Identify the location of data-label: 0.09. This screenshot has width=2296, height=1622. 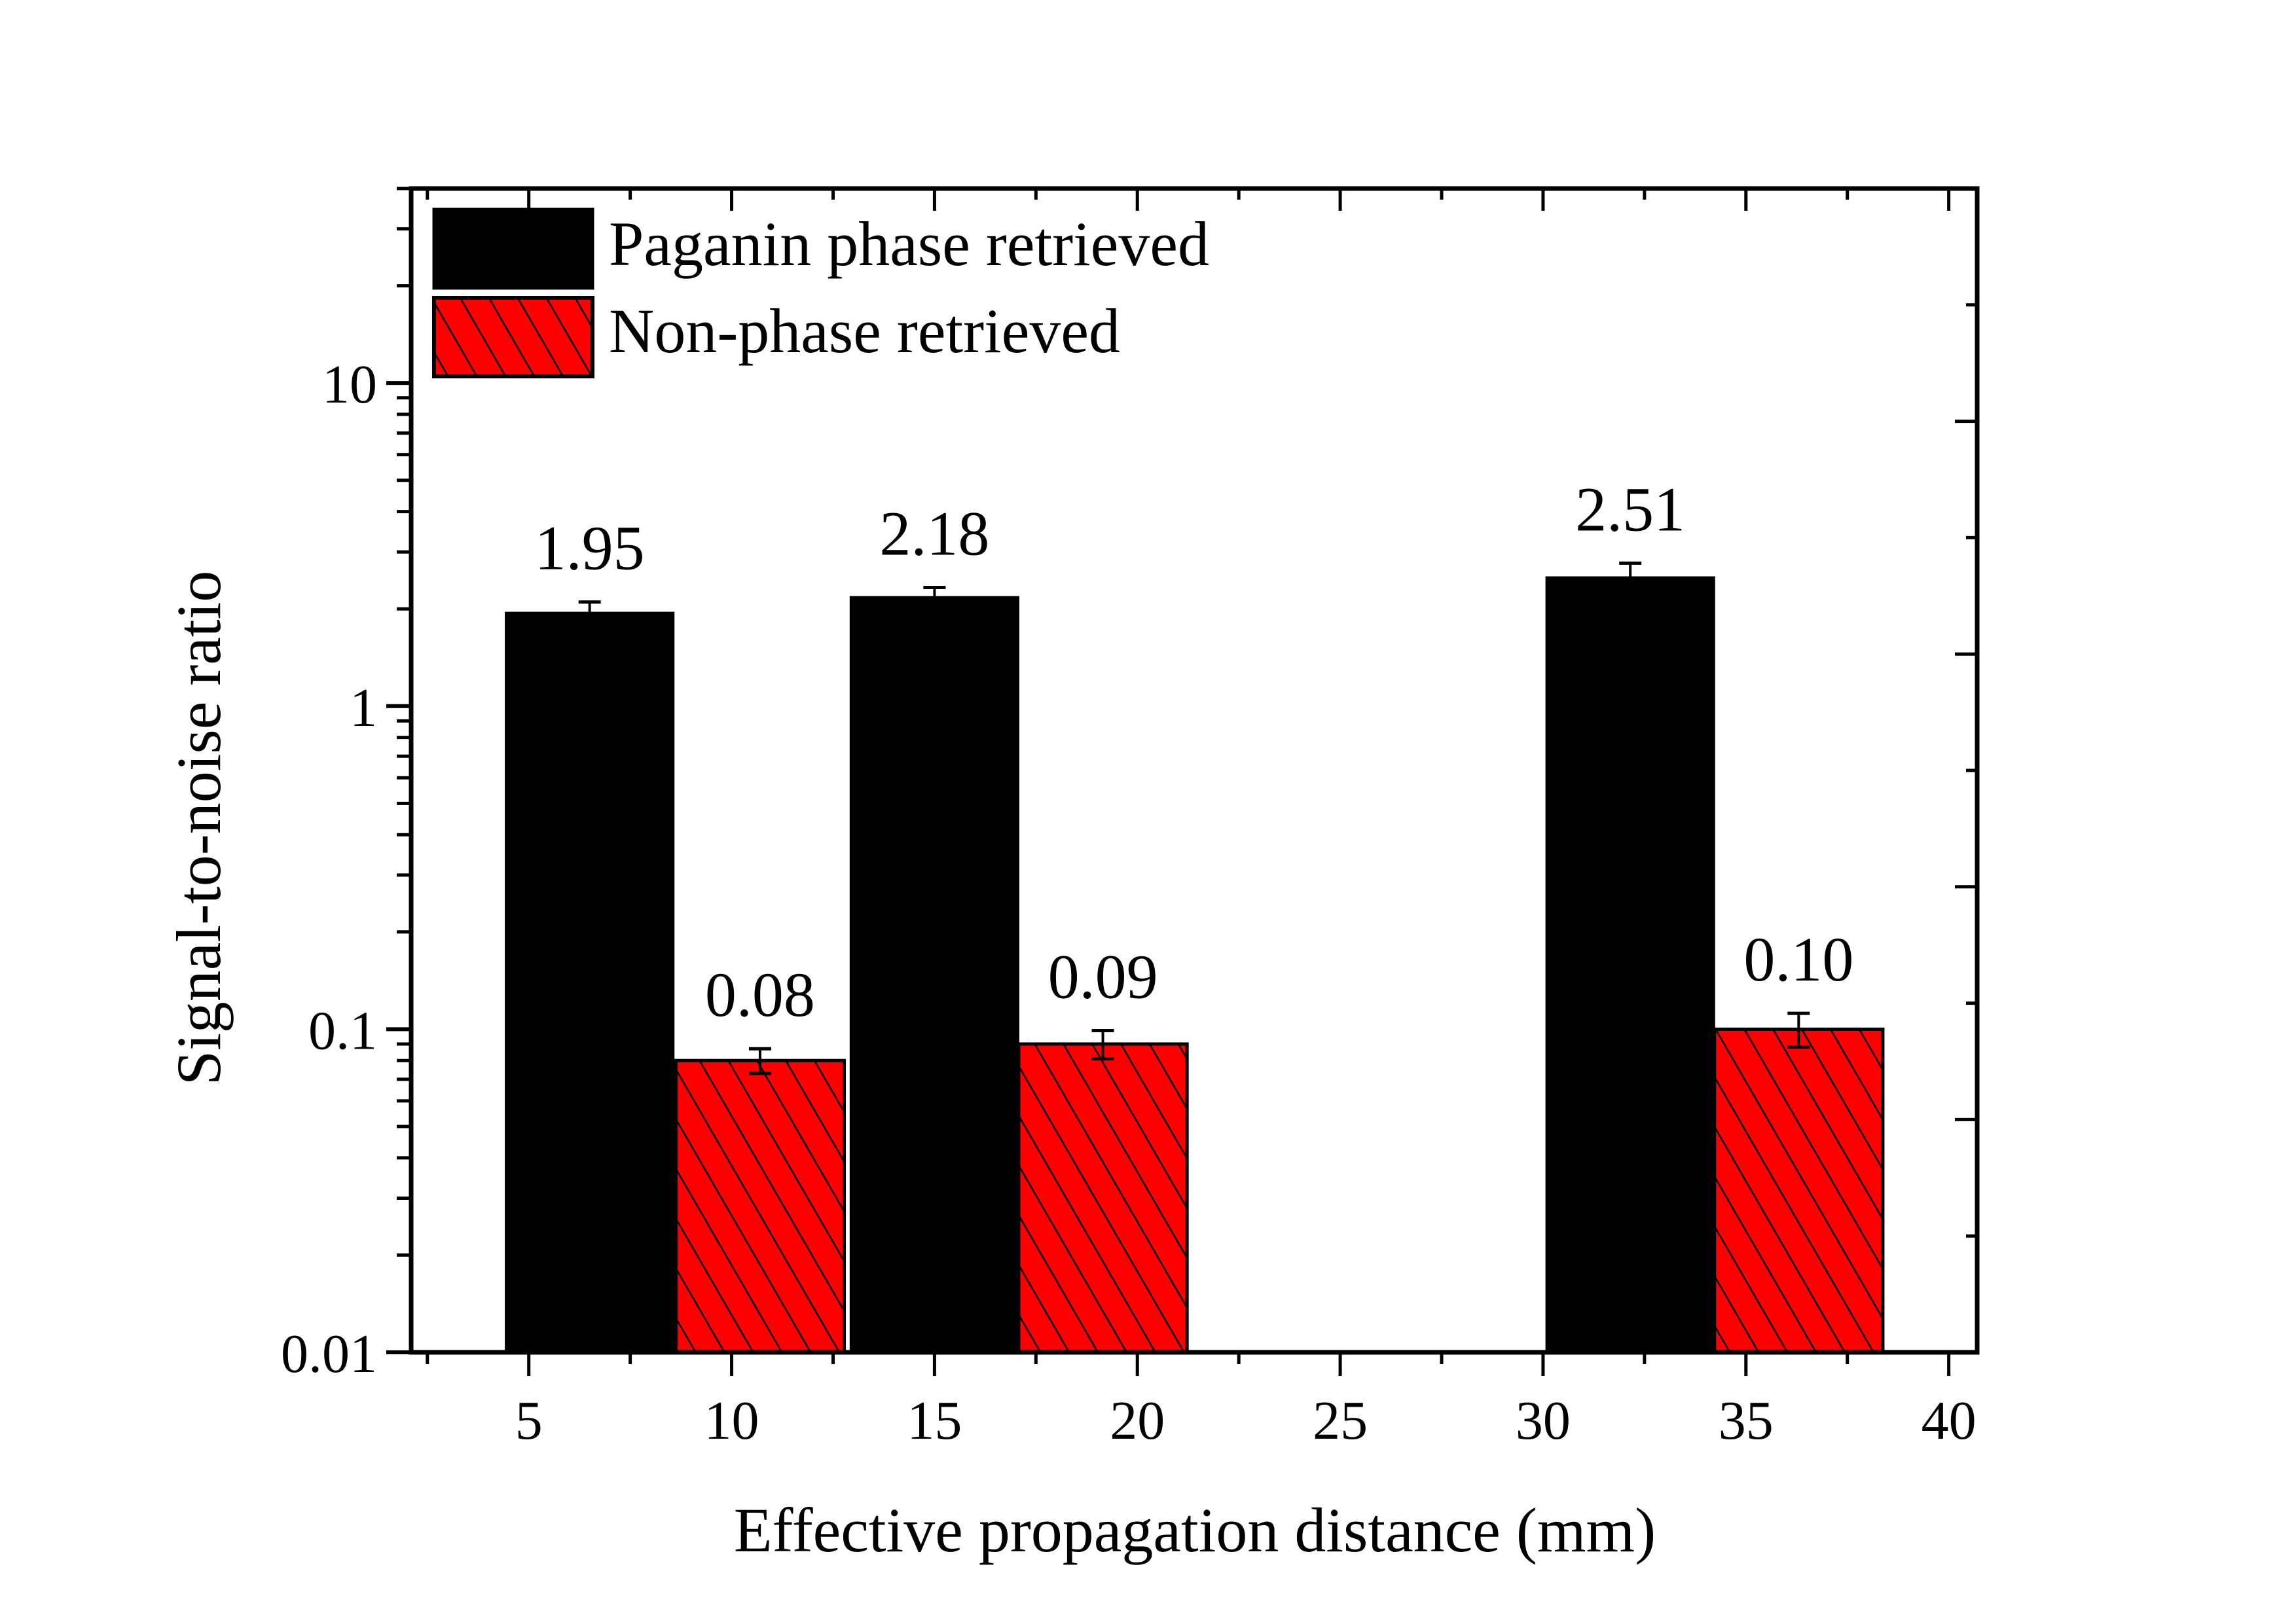
(1103, 977).